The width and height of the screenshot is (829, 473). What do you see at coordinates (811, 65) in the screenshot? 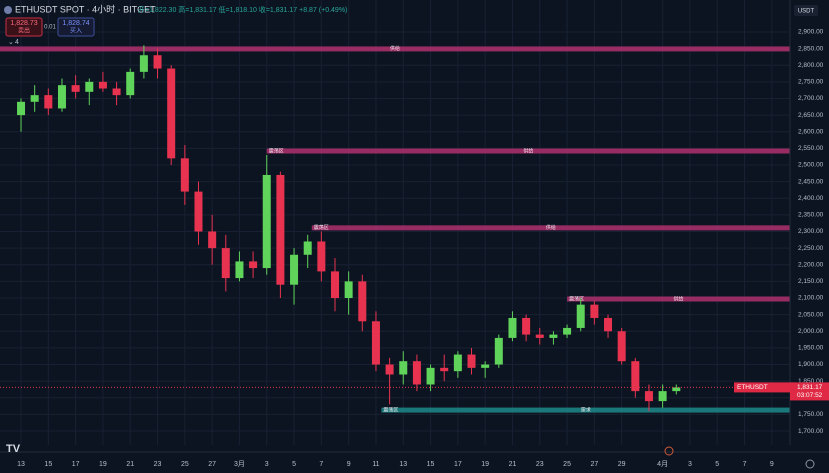
I see `y-tick-label: 2,800.00` at bounding box center [811, 65].